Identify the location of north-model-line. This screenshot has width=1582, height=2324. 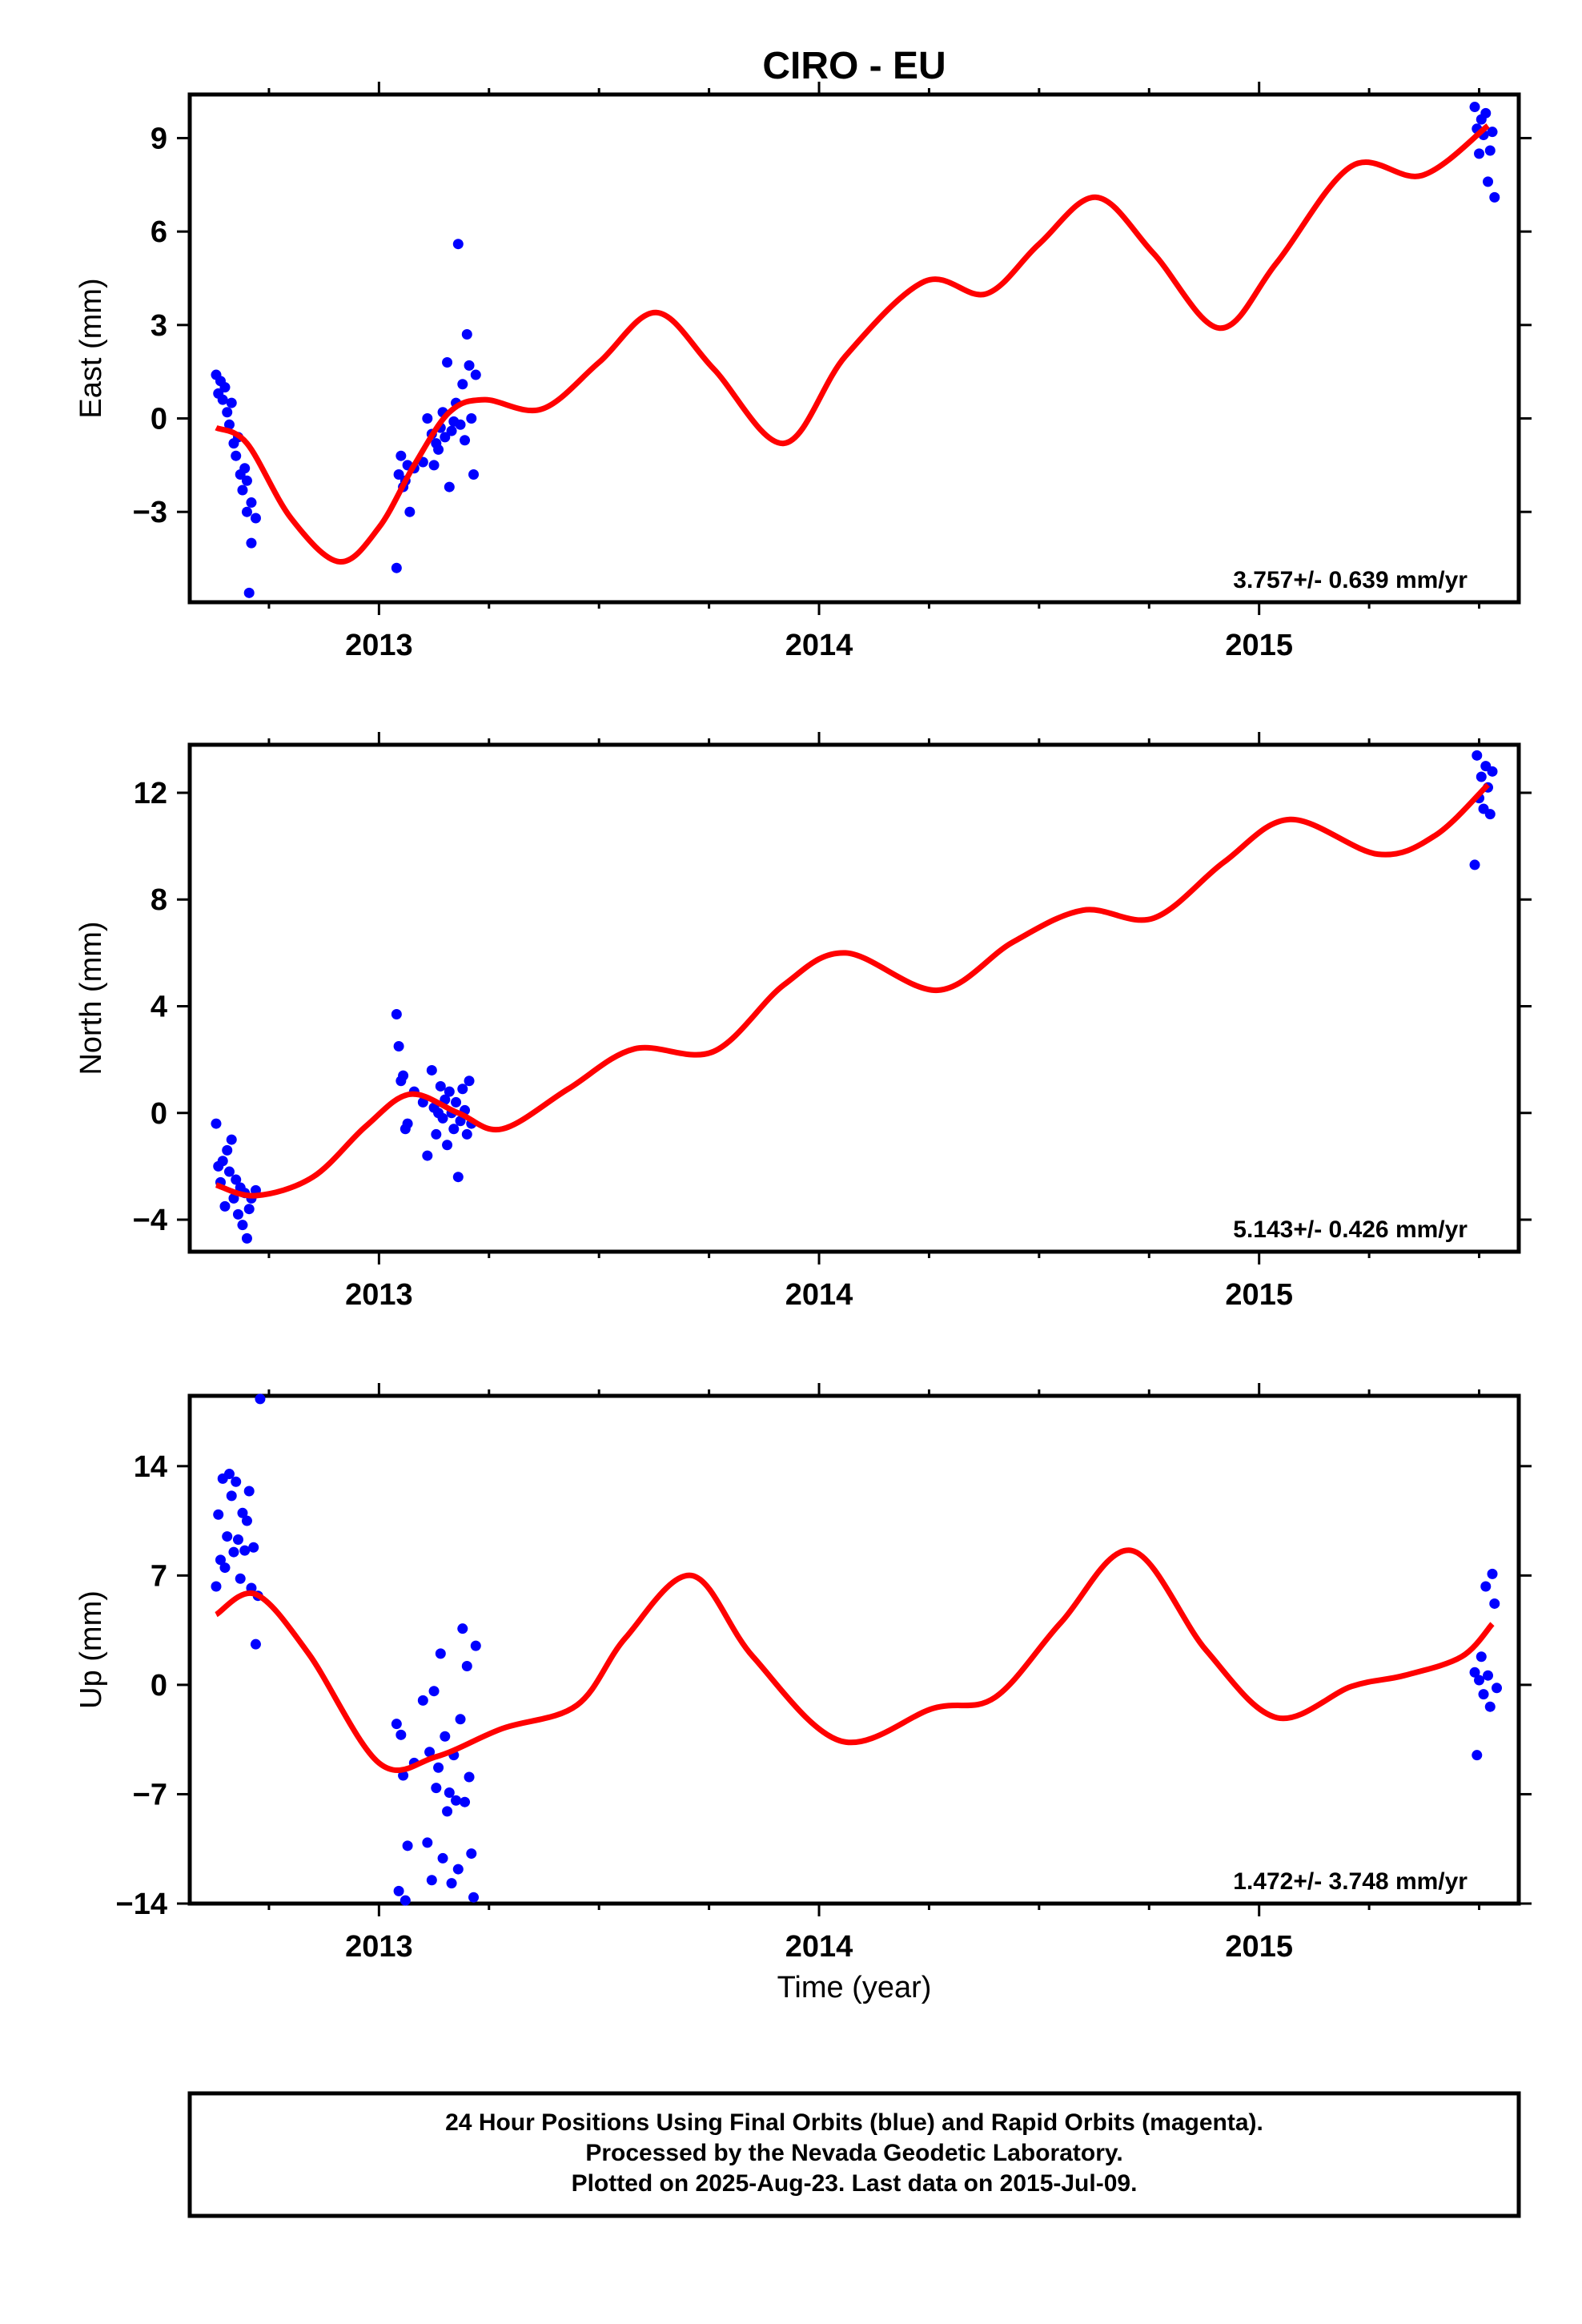
(852, 990).